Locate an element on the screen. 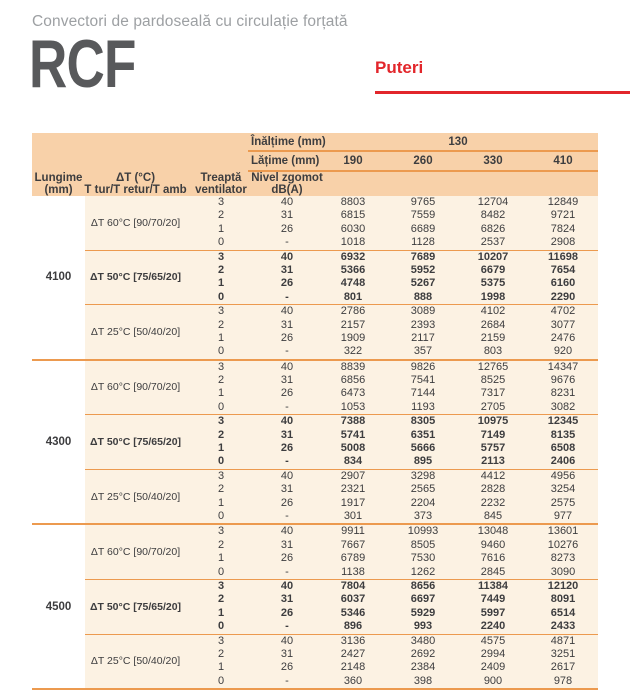 The image size is (630, 700). power-value-cell: 2692 is located at coordinates (423, 653).